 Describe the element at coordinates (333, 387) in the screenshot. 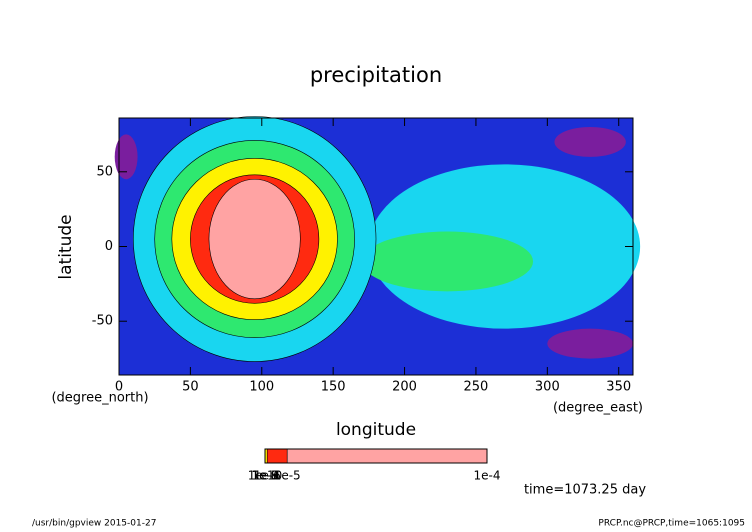

I see `x-tick-label: 150` at that location.